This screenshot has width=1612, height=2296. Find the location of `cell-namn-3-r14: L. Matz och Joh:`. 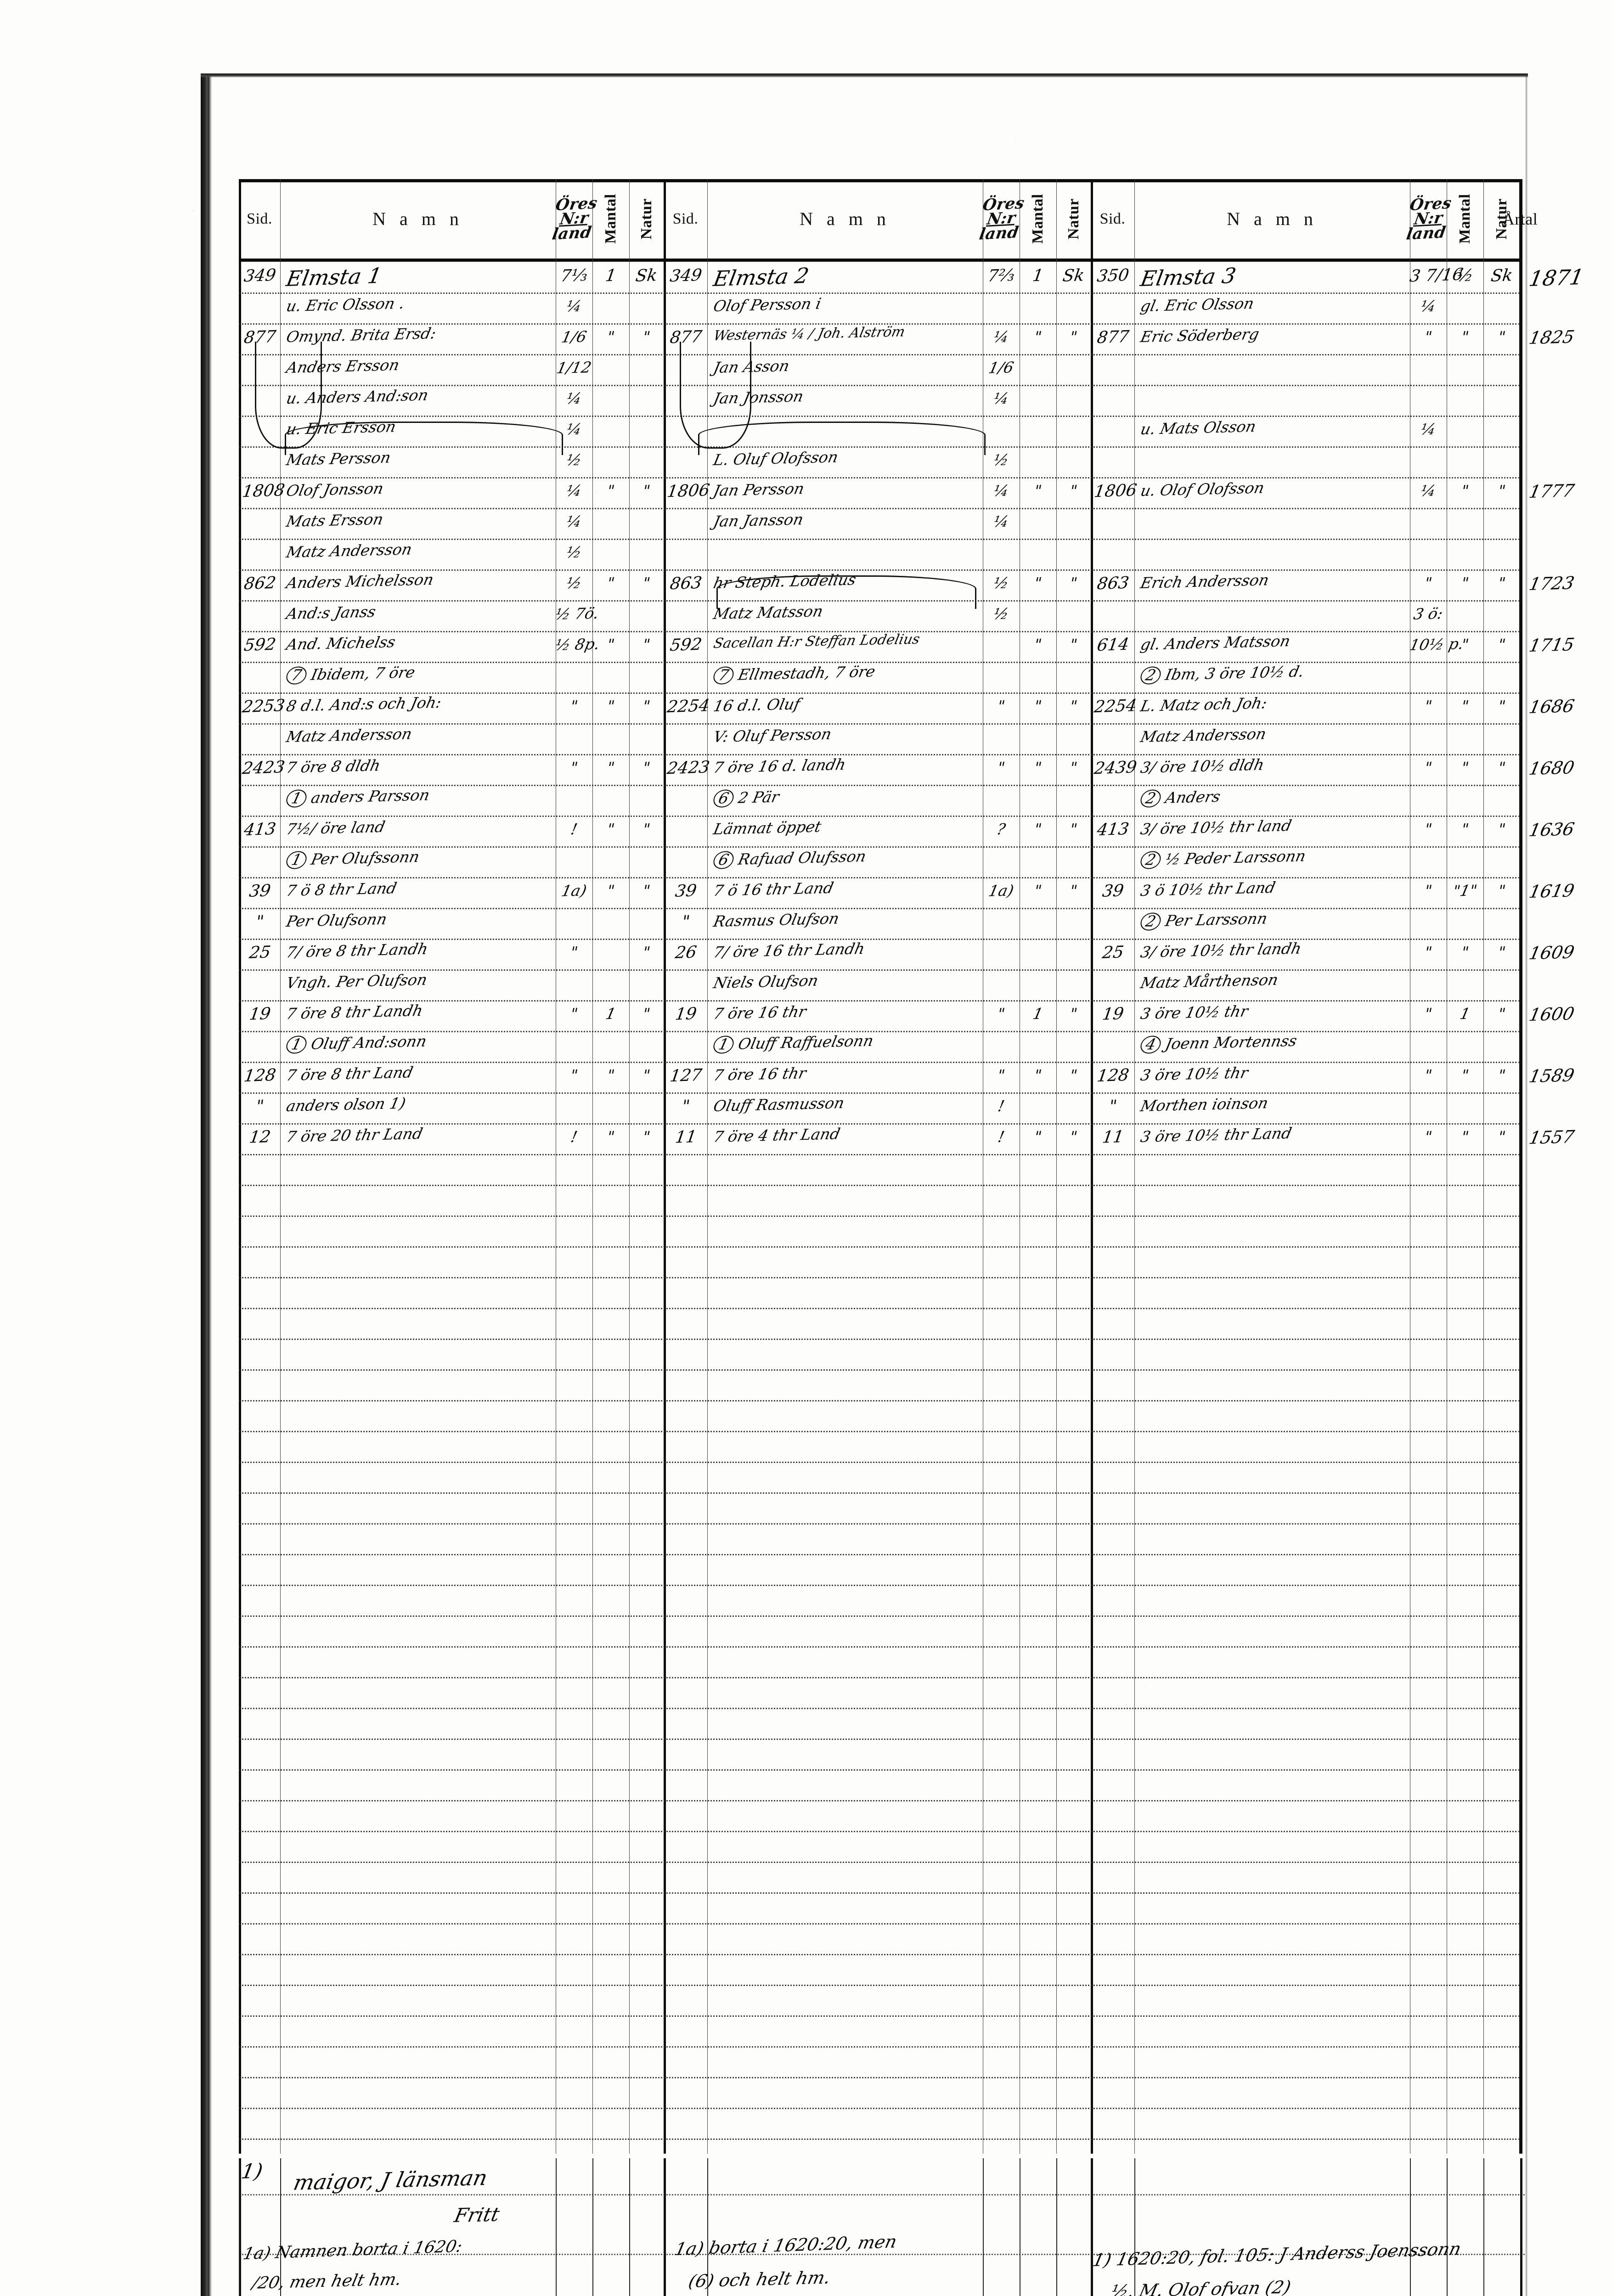

cell-namn-3-r14: L. Matz och Joh: is located at coordinates (1204, 704).